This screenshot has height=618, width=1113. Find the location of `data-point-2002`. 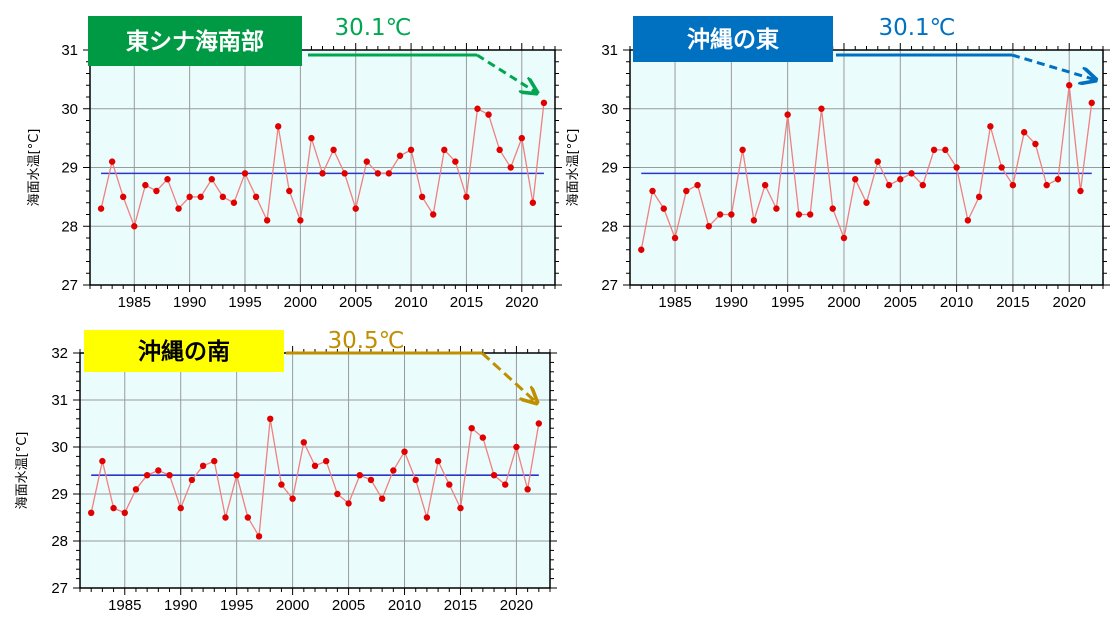

data-point-2002 is located at coordinates (866, 202).